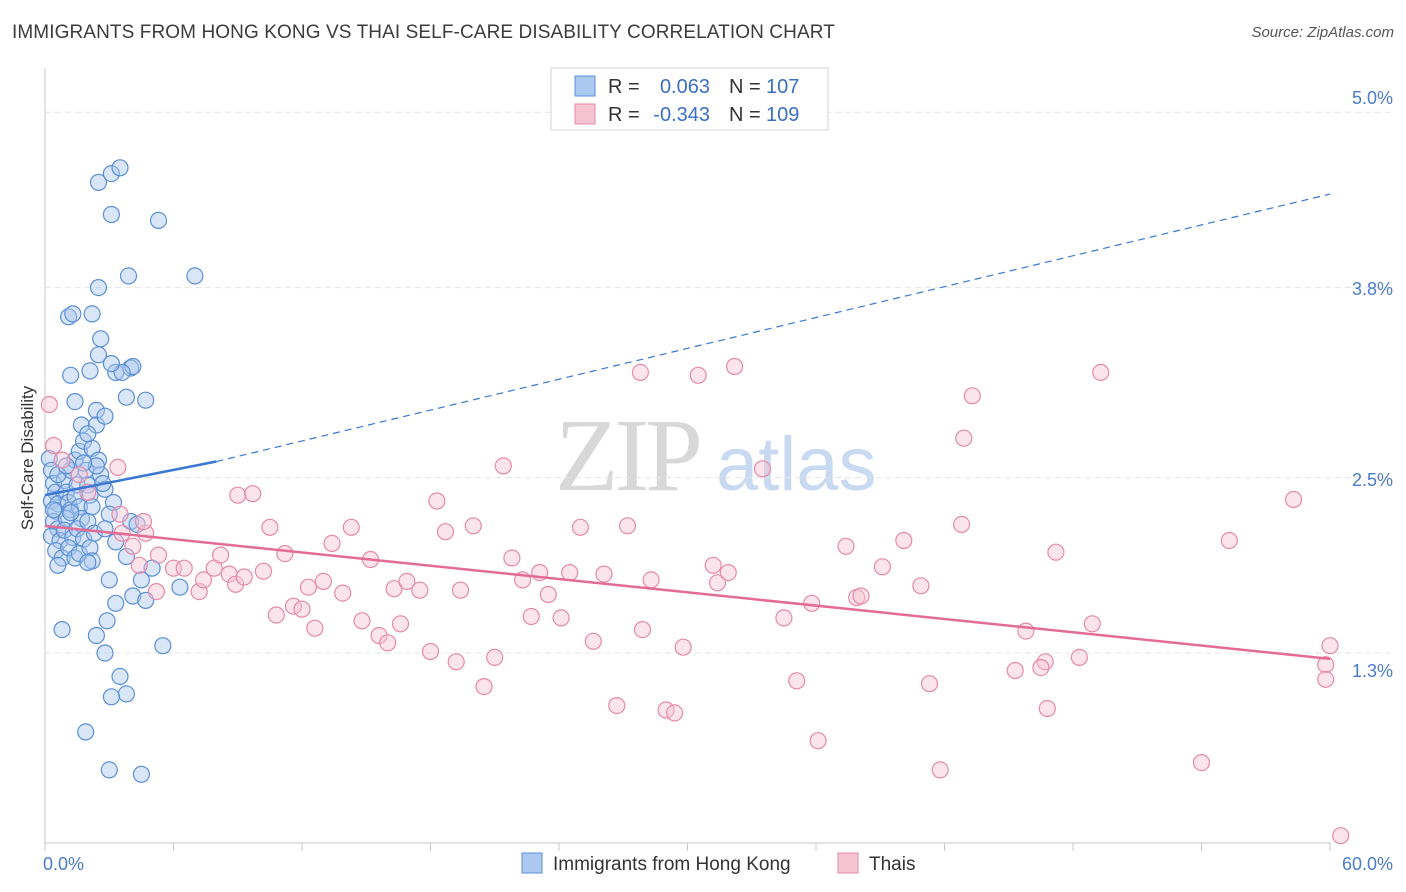  Describe the element at coordinates (689, 99) in the screenshot. I see `legend-box` at that location.